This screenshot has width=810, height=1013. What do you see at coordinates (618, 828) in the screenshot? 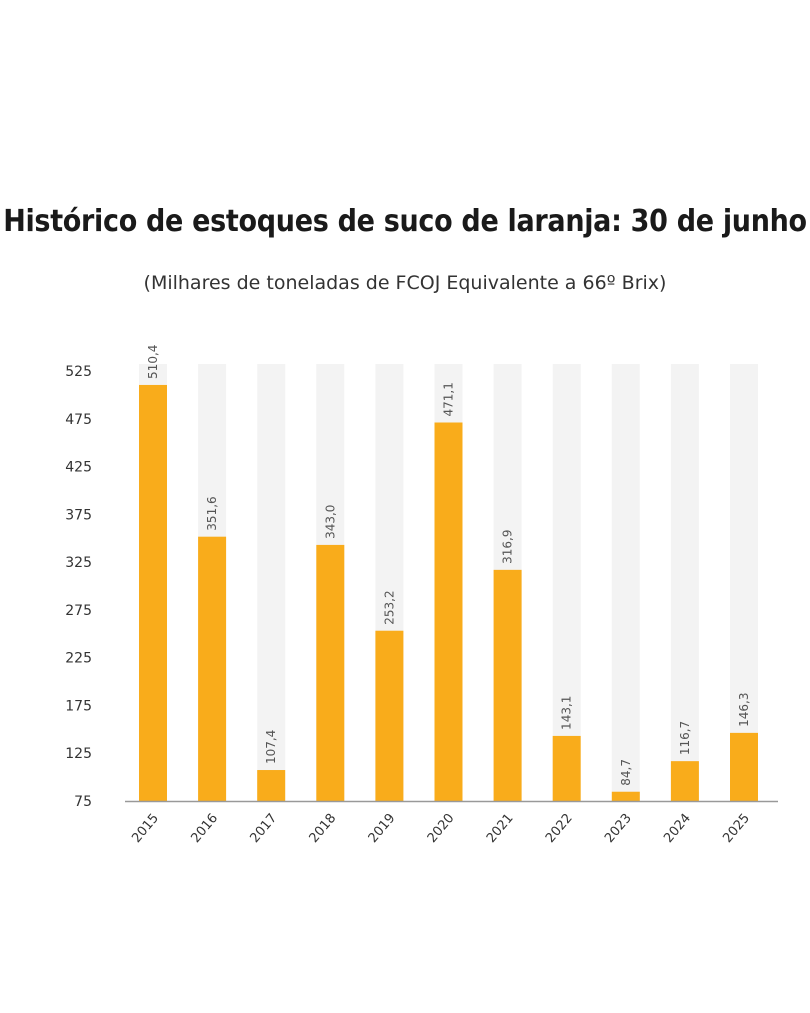
I see `x-tick-label-2023: 2023` at bounding box center [618, 828].